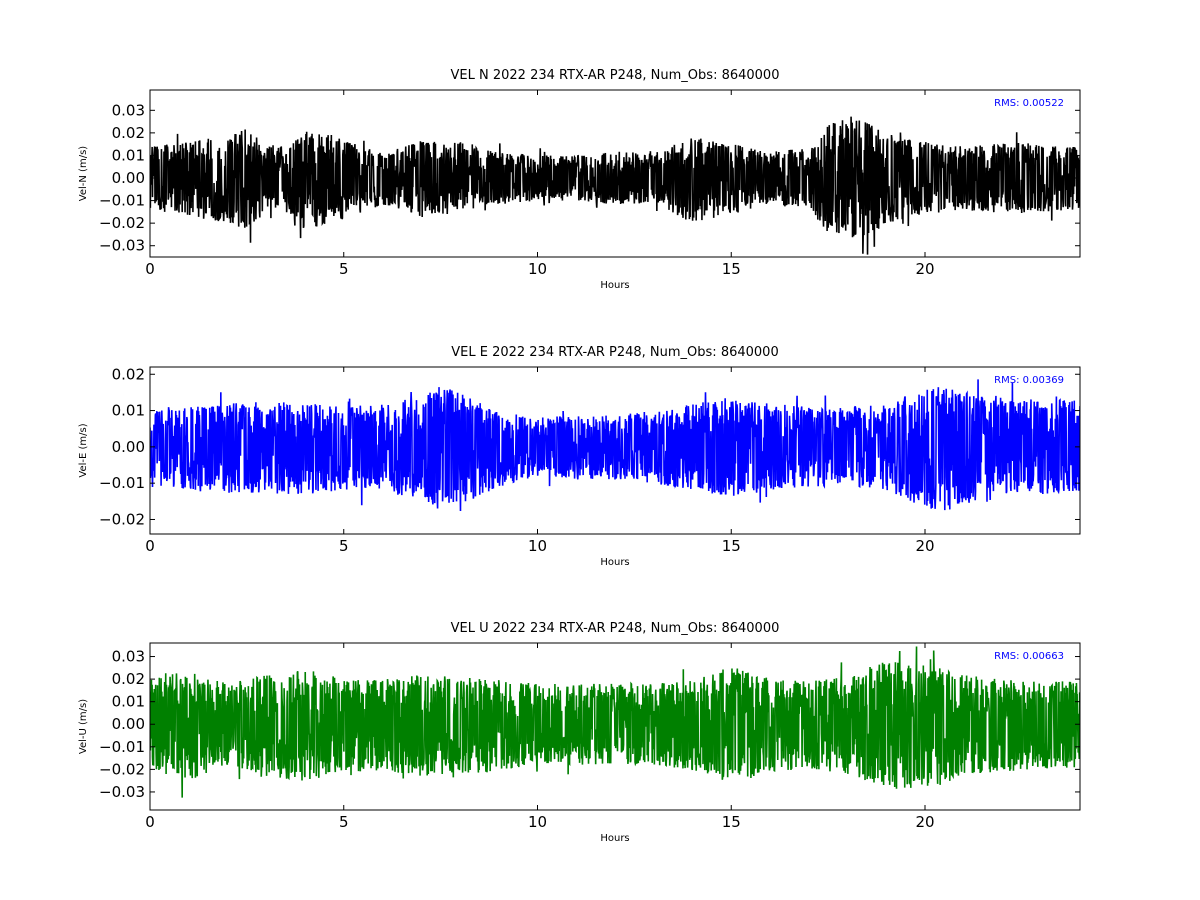 The image size is (1200, 900). What do you see at coordinates (83, 726) in the screenshot?
I see `y-axis-label: Vel-U (m/s)` at bounding box center [83, 726].